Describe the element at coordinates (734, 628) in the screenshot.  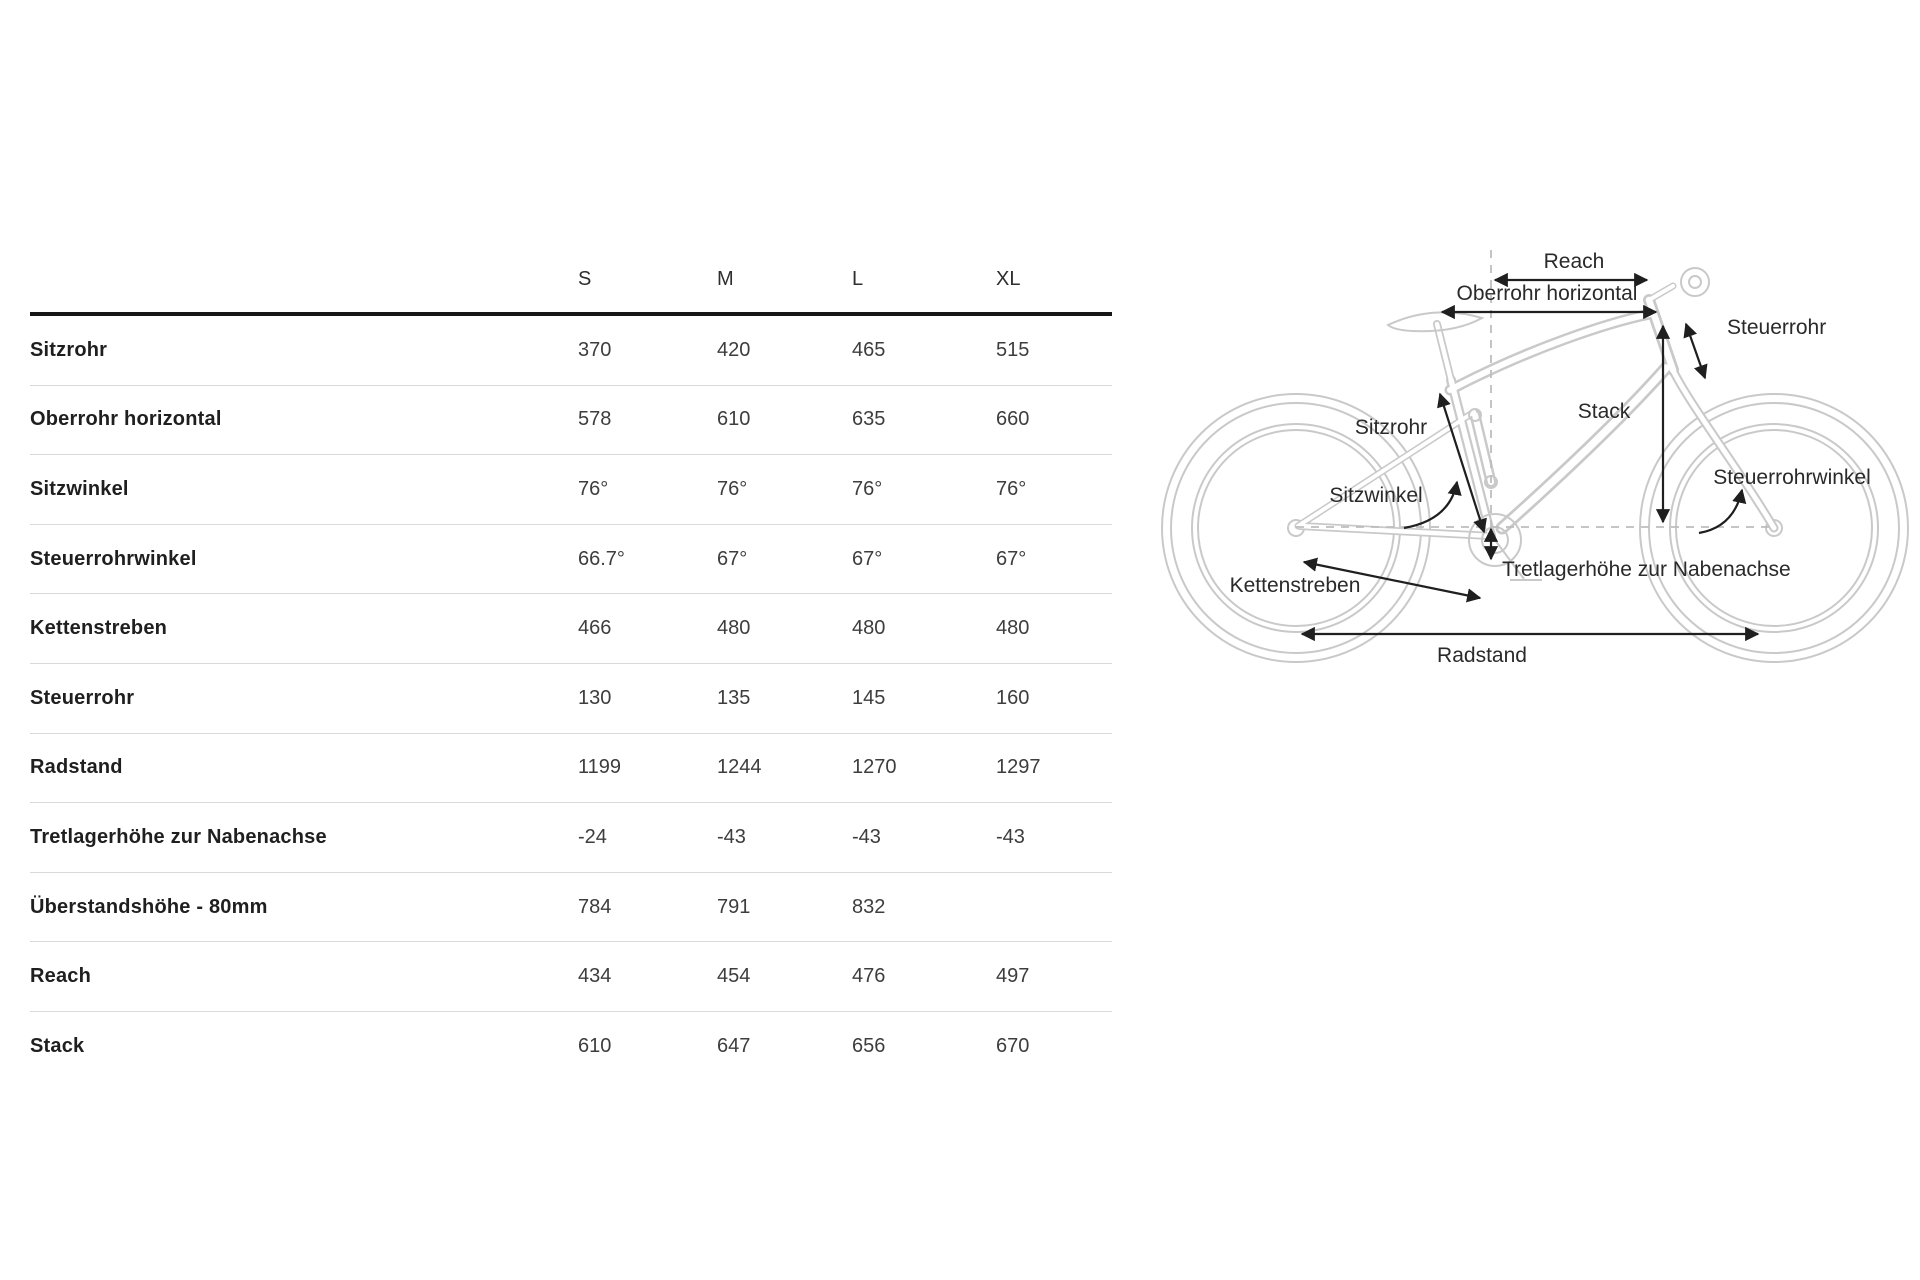
I see `cell-m: 480` at that location.